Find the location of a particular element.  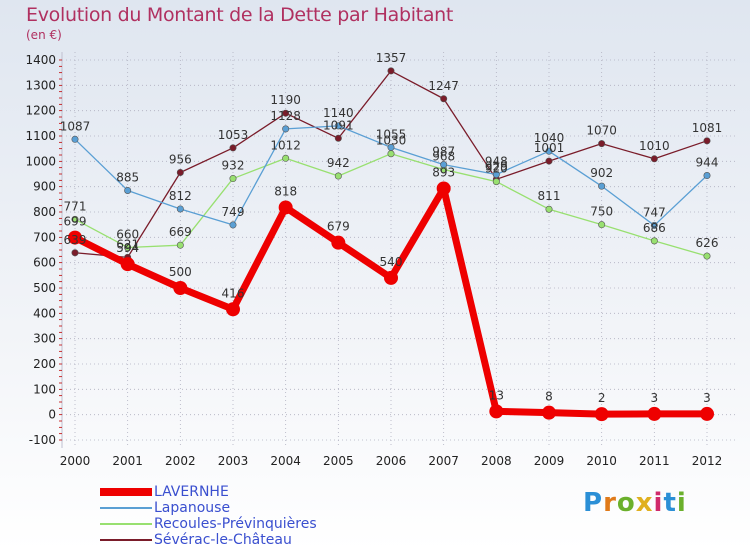

data-label: 660 is located at coordinates (127, 234).